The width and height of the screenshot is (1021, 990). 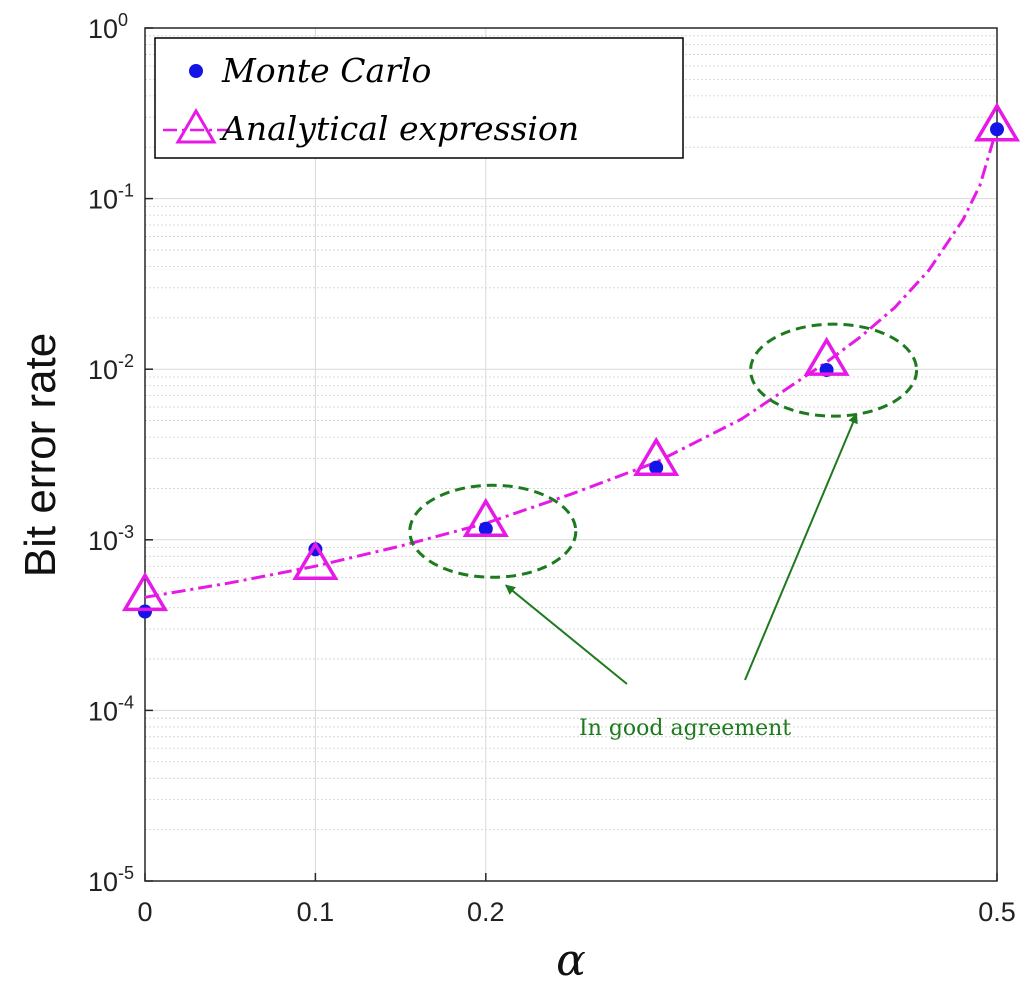 I want to click on x-tick-label: 0.5, so click(x=997, y=912).